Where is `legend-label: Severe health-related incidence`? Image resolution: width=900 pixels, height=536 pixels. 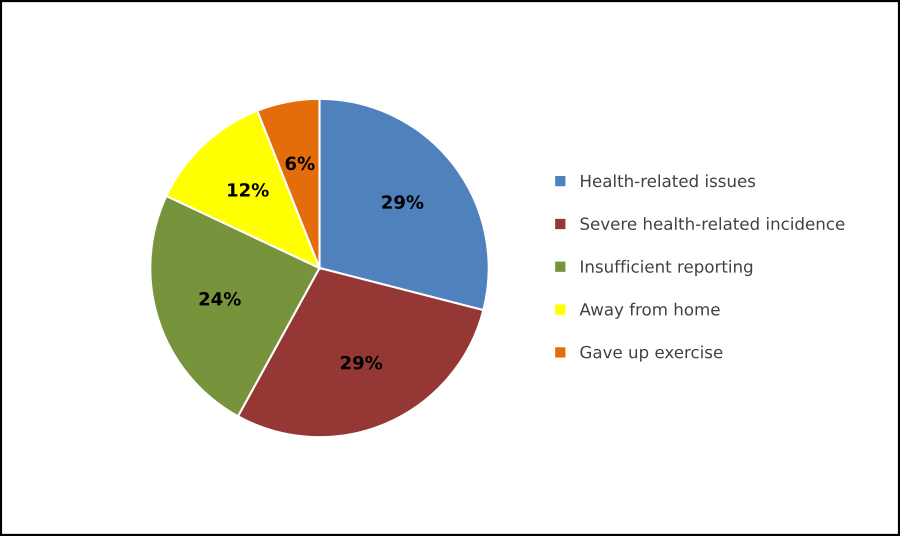
legend-label: Severe health-related incidence is located at coordinates (712, 223).